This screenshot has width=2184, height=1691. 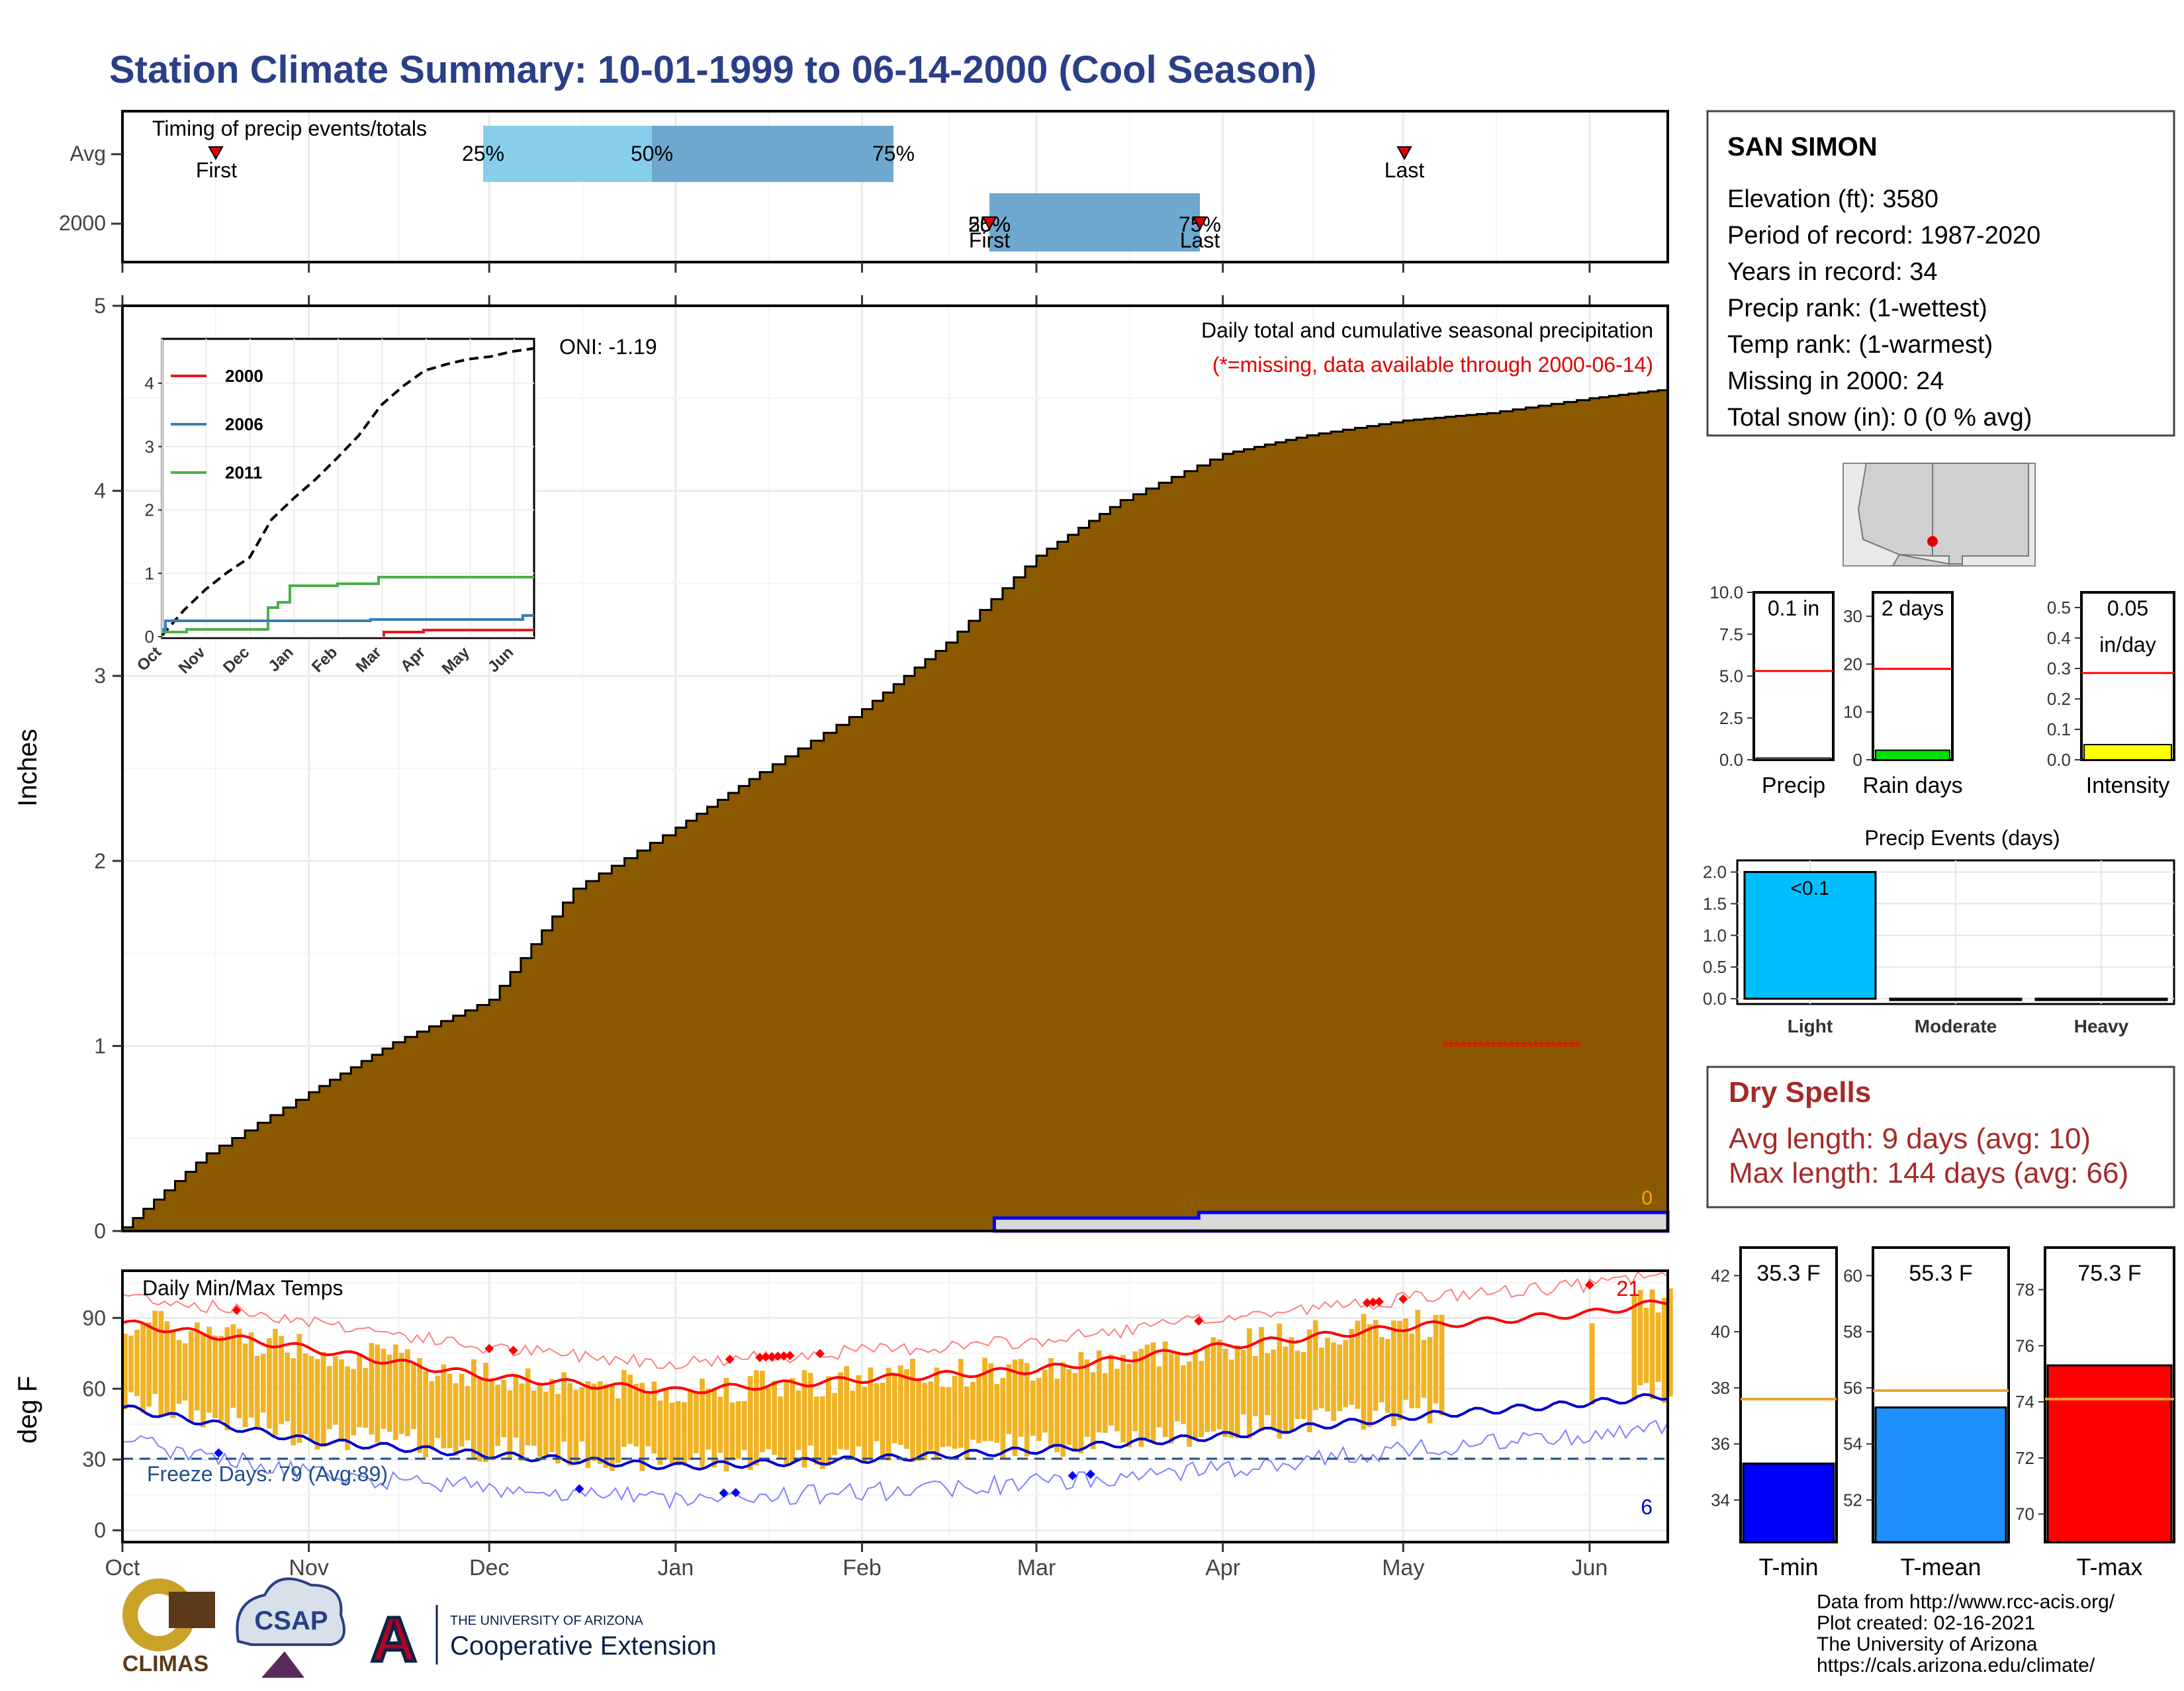 I want to click on month-tick-label: May, so click(x=1403, y=1567).